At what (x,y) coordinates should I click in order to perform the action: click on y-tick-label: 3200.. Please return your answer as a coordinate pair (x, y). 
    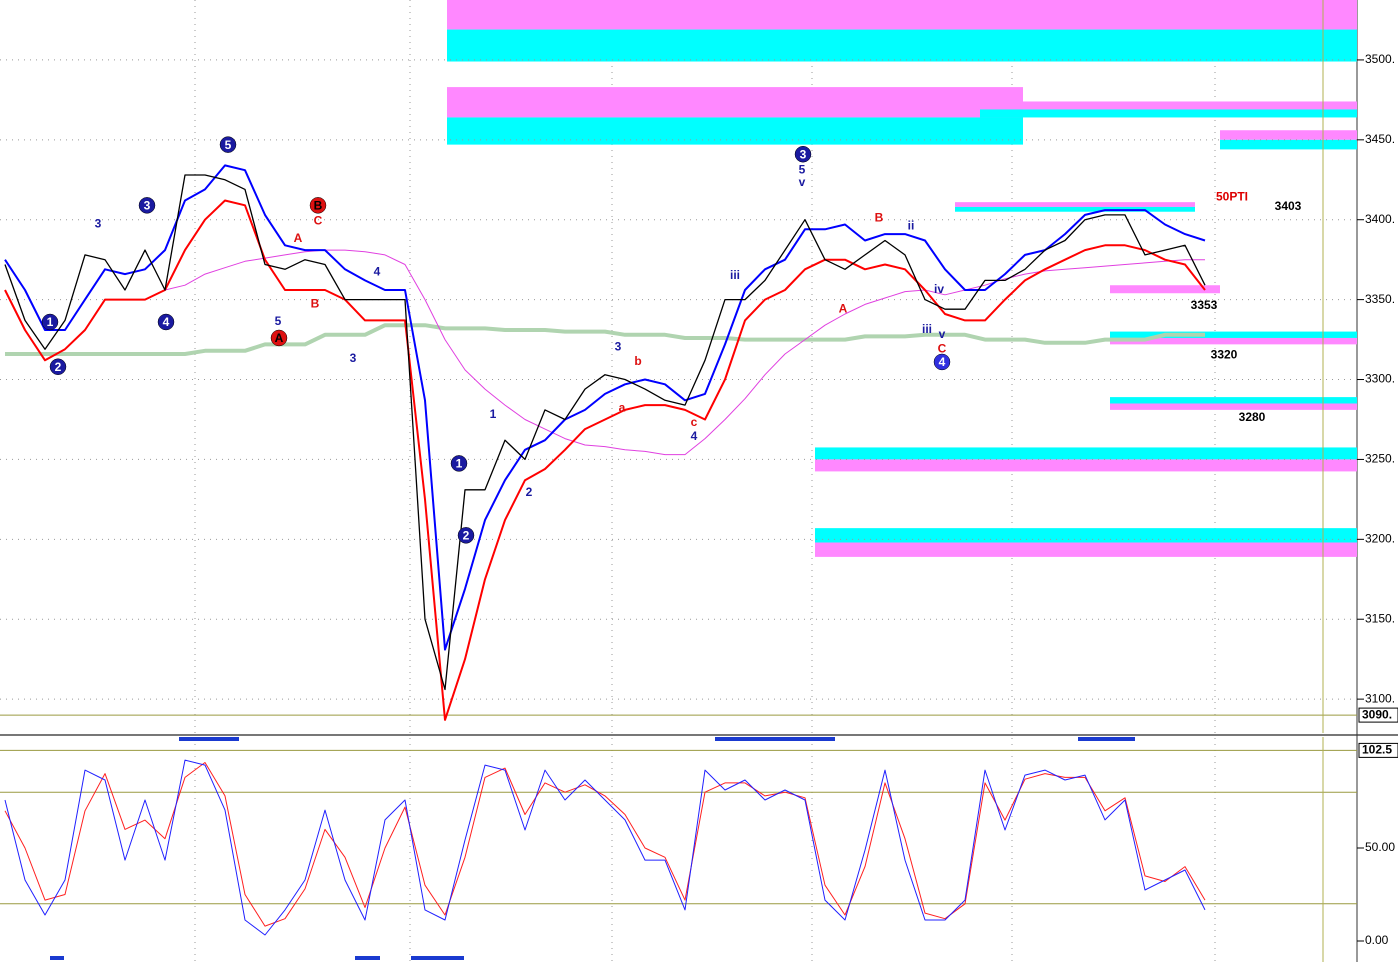
    Looking at the image, I should click on (1380, 538).